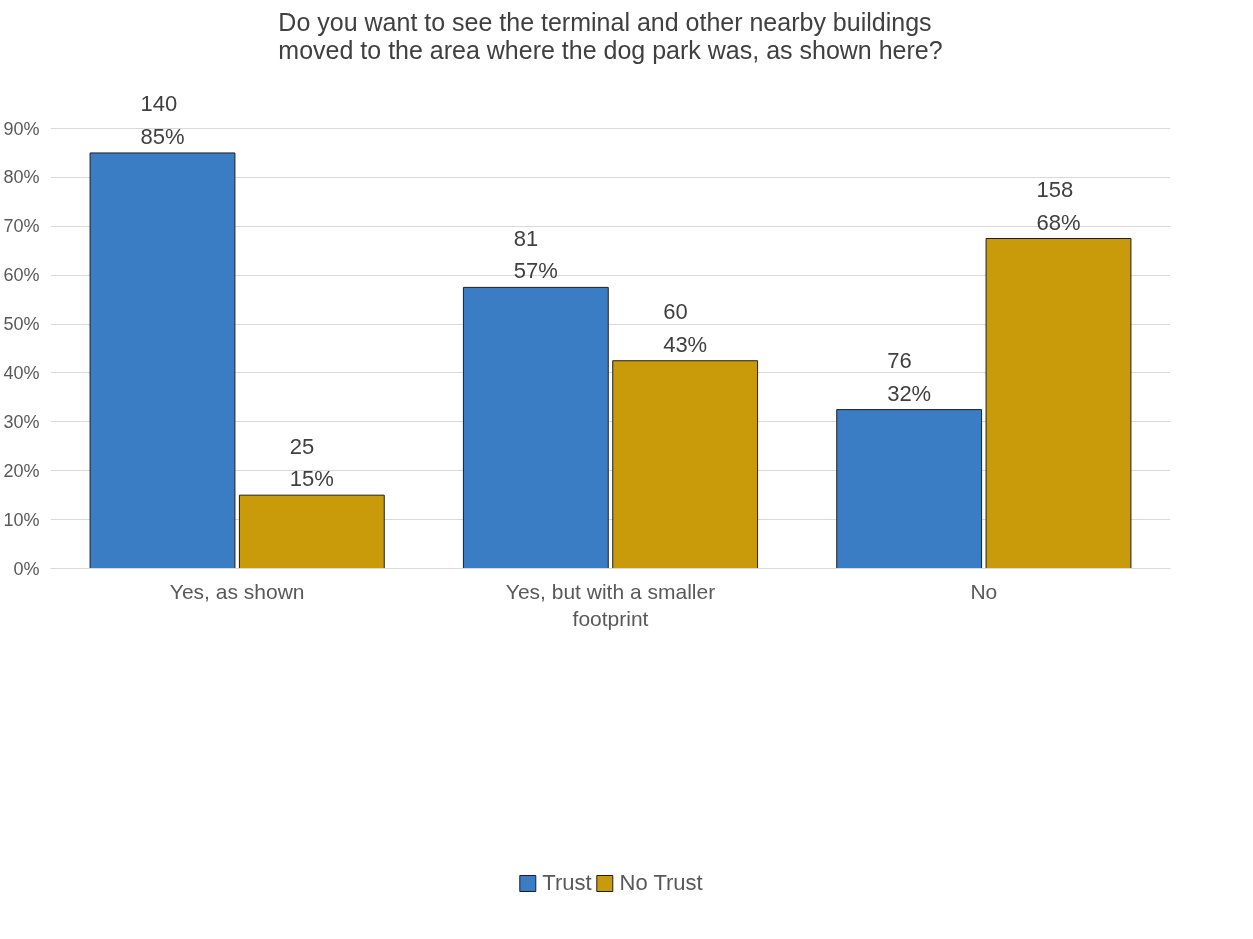 This screenshot has height=939, width=1253. I want to click on data-label: 158 68%, so click(1058, 206).